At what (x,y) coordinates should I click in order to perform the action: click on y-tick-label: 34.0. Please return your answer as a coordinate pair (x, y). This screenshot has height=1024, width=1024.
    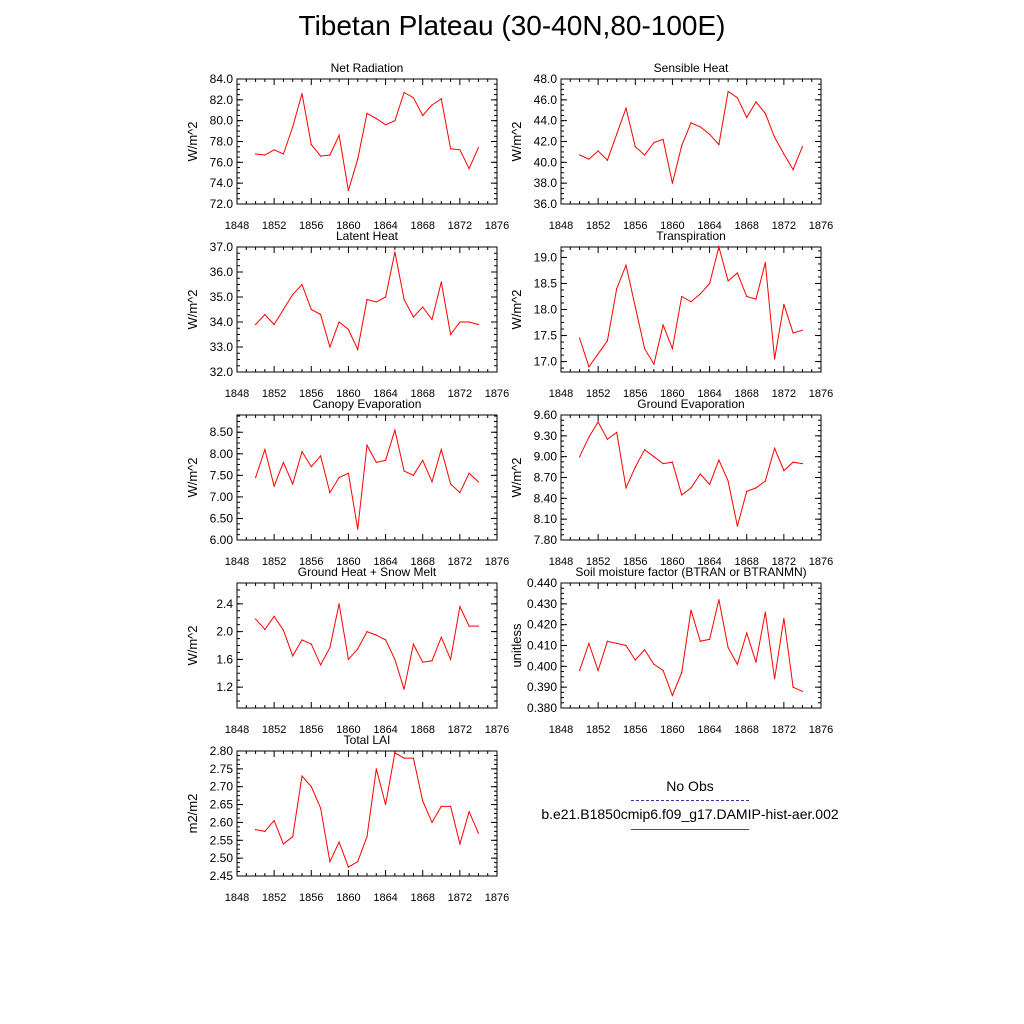
    Looking at the image, I should click on (222, 322).